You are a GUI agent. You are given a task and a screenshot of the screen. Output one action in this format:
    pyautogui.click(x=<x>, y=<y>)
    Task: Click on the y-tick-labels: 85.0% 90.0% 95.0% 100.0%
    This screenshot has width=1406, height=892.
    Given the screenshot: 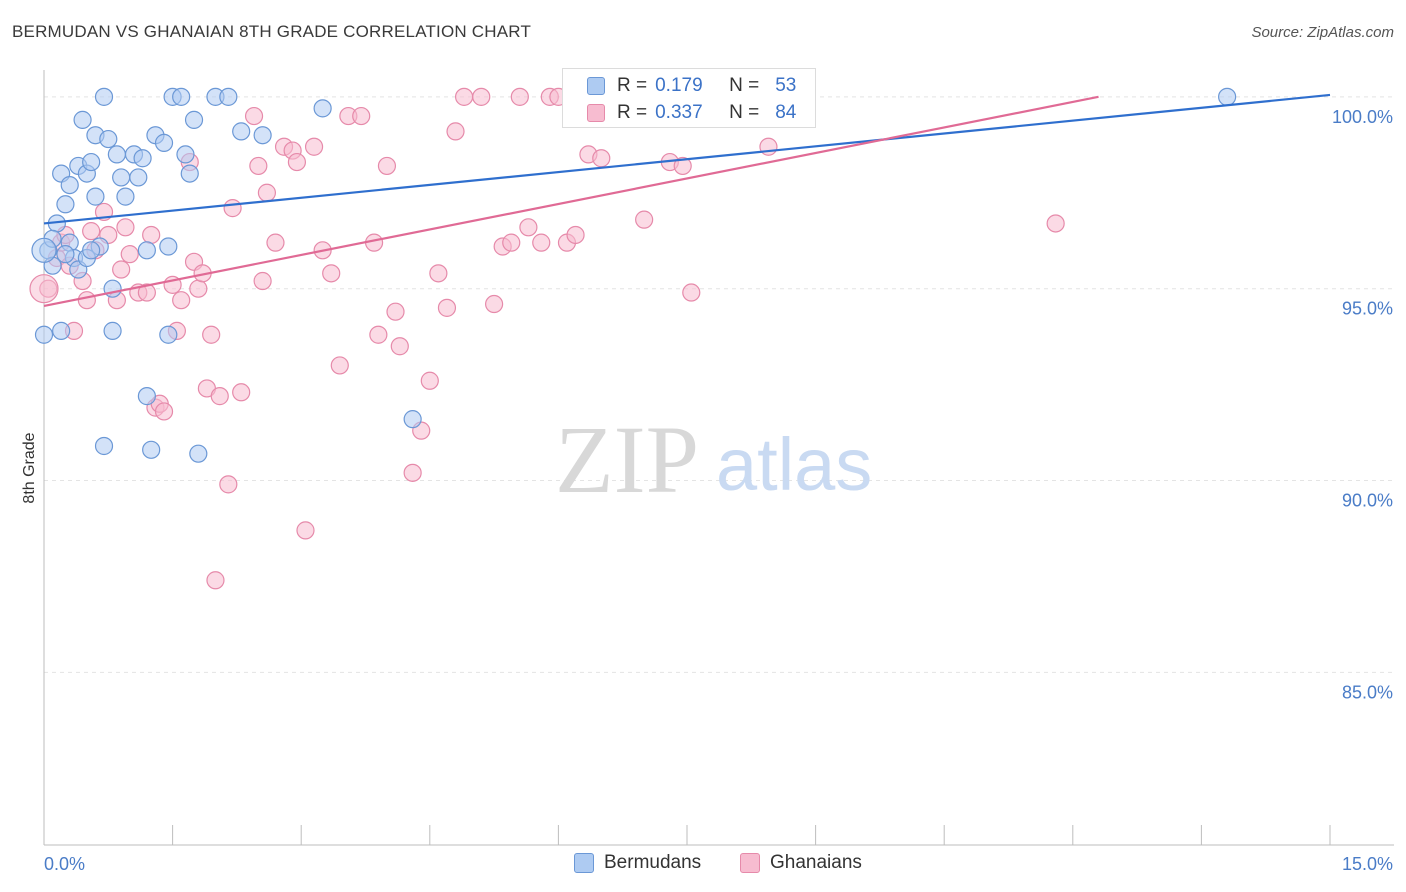 What is the action you would take?
    pyautogui.click(x=1362, y=404)
    